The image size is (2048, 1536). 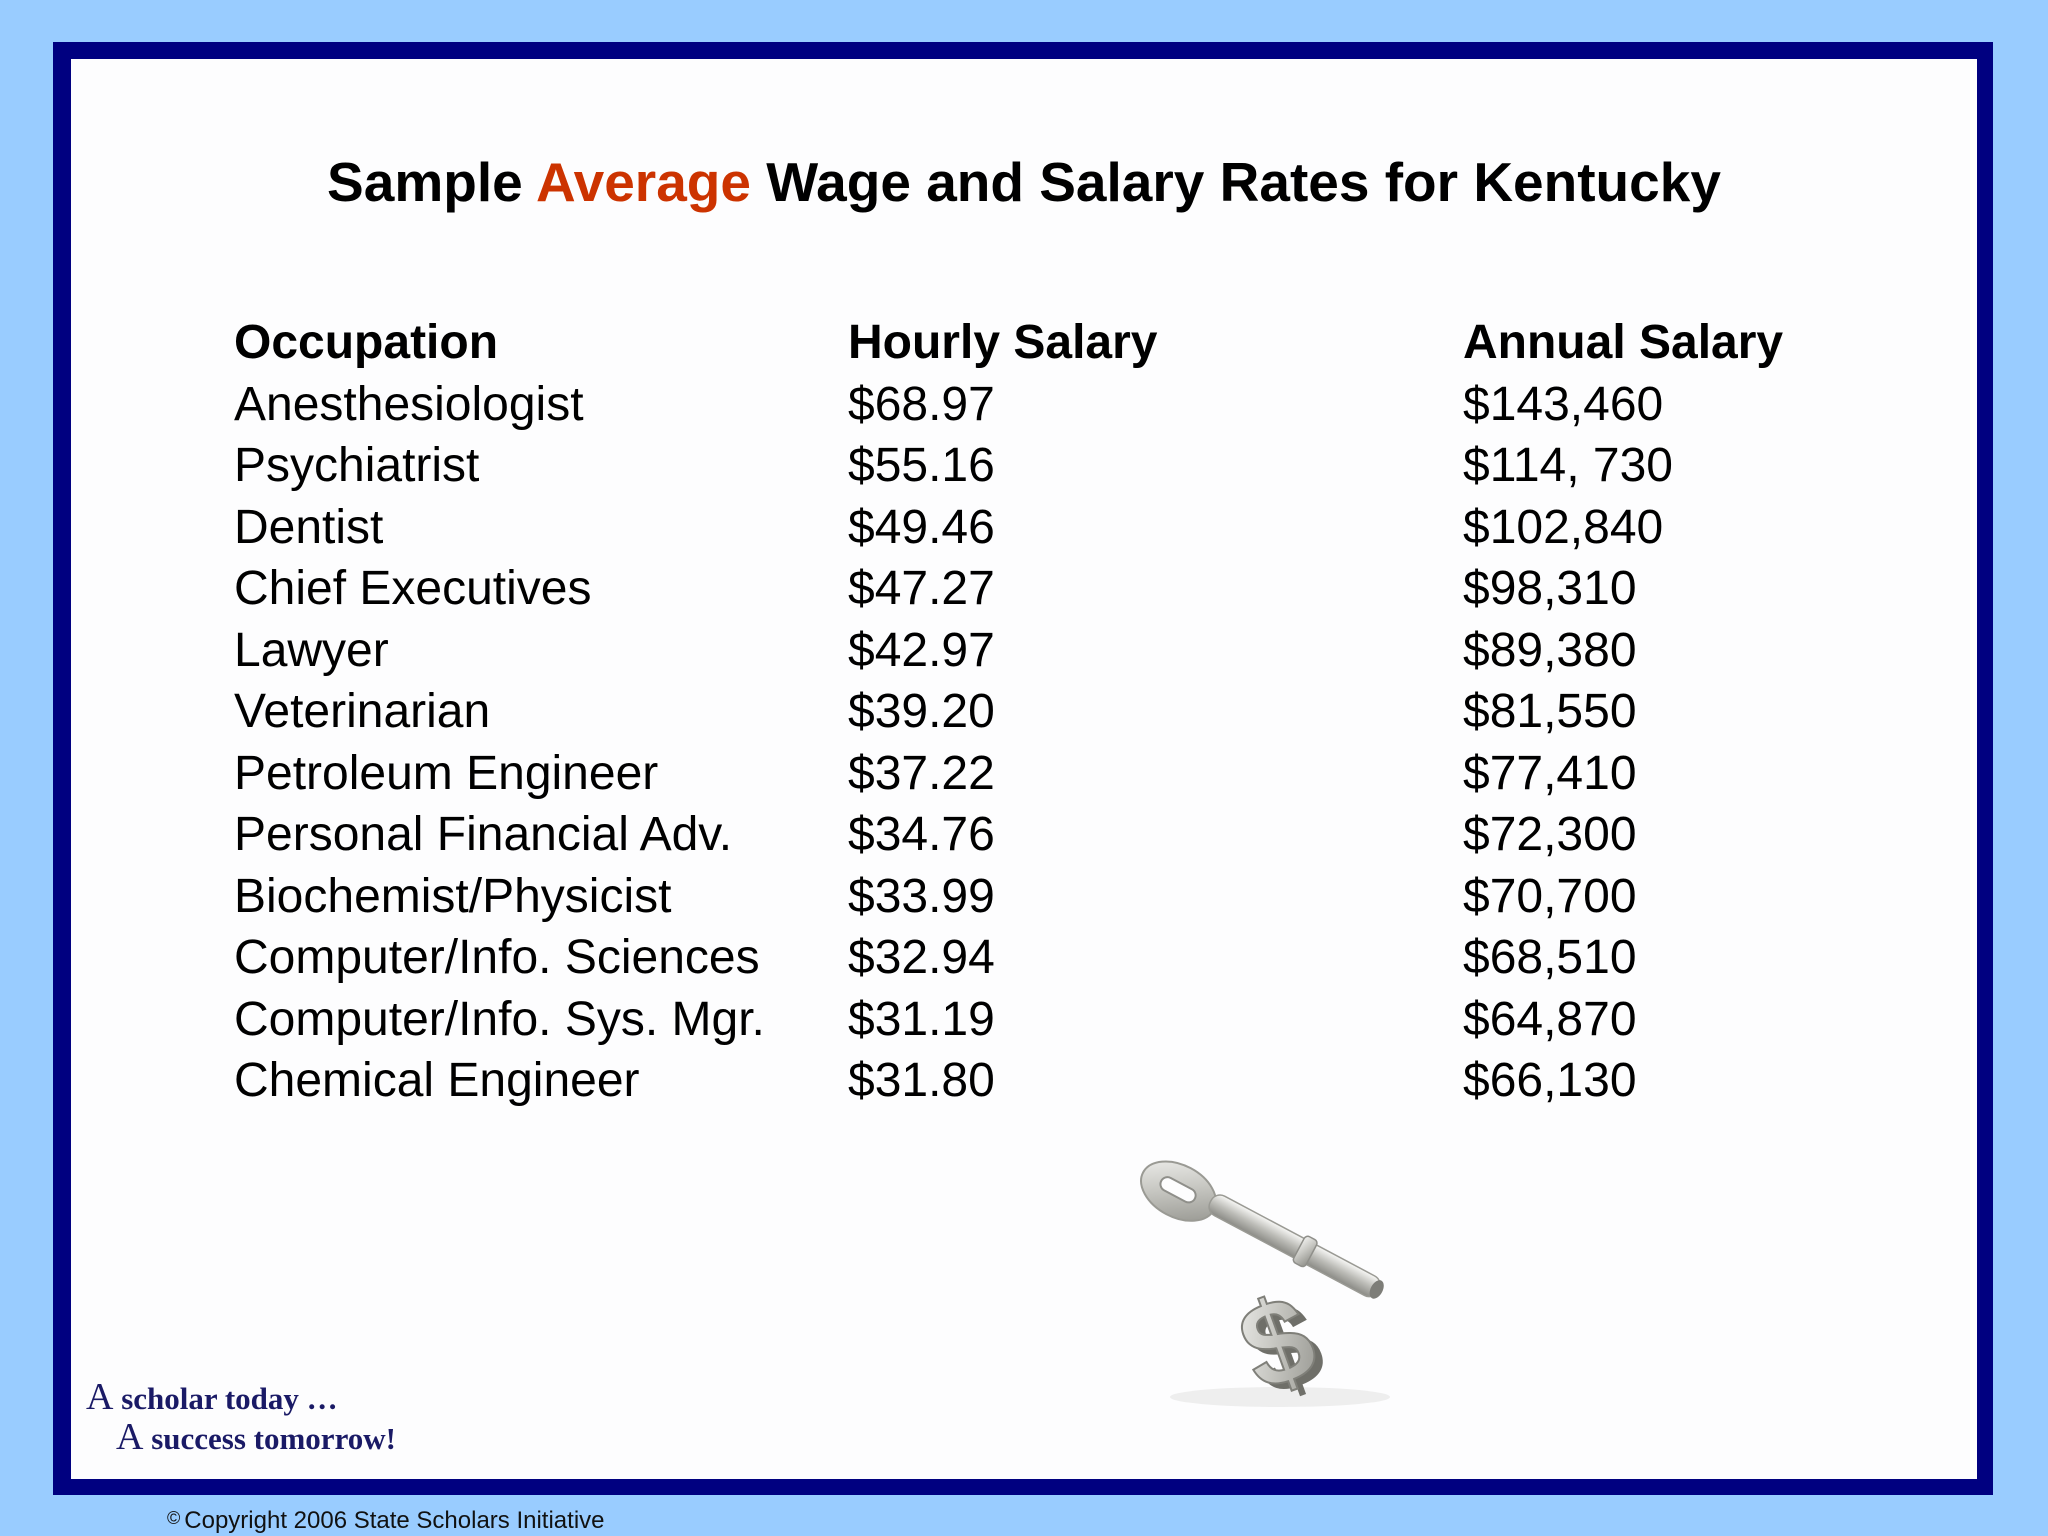 What do you see at coordinates (921, 1080) in the screenshot?
I see `hourly-salary-cell: $31.80` at bounding box center [921, 1080].